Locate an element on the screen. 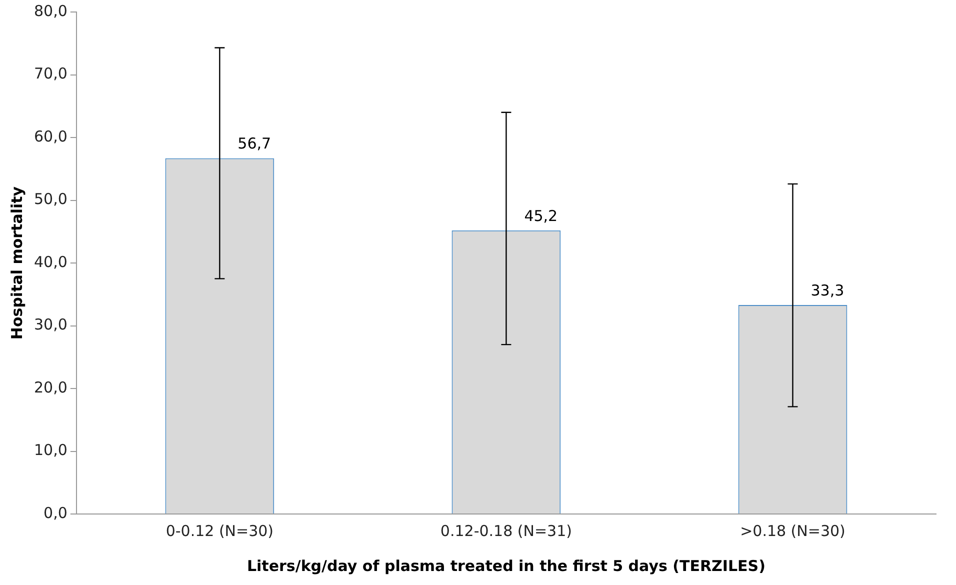 The height and width of the screenshot is (585, 956). data-label: 56,7 is located at coordinates (255, 143).